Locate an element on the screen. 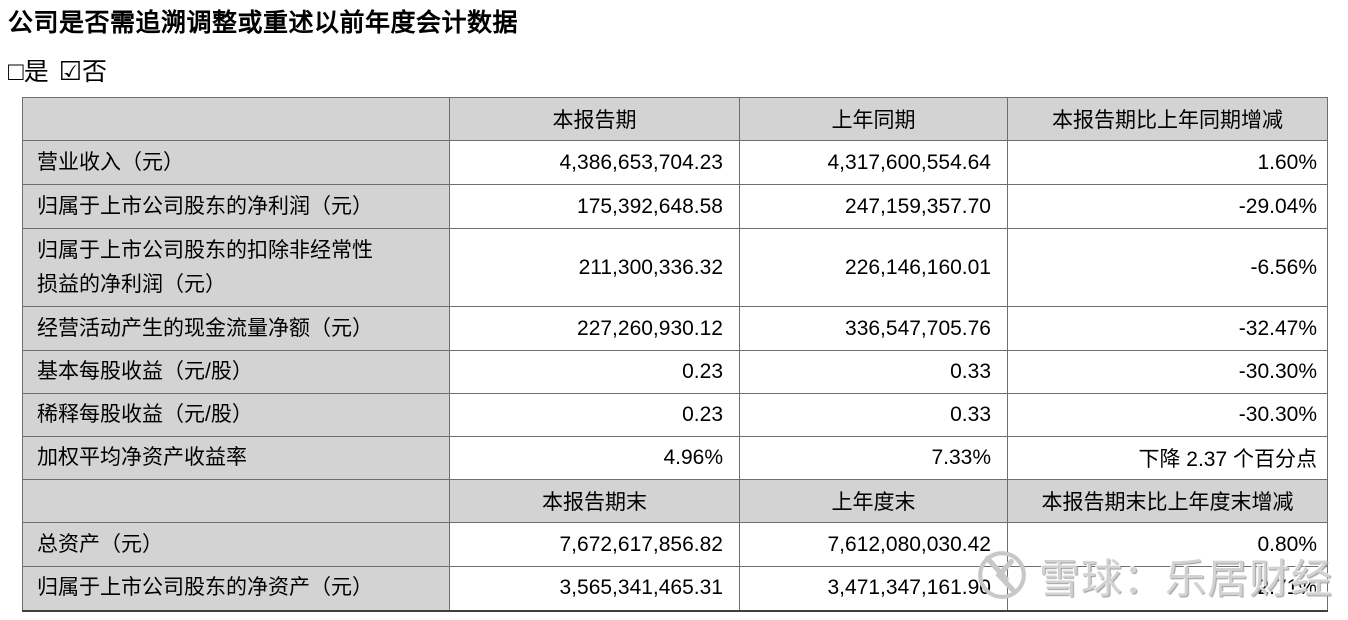 The image size is (1348, 620). checkbox-option-yes: □是 is located at coordinates (28, 71).